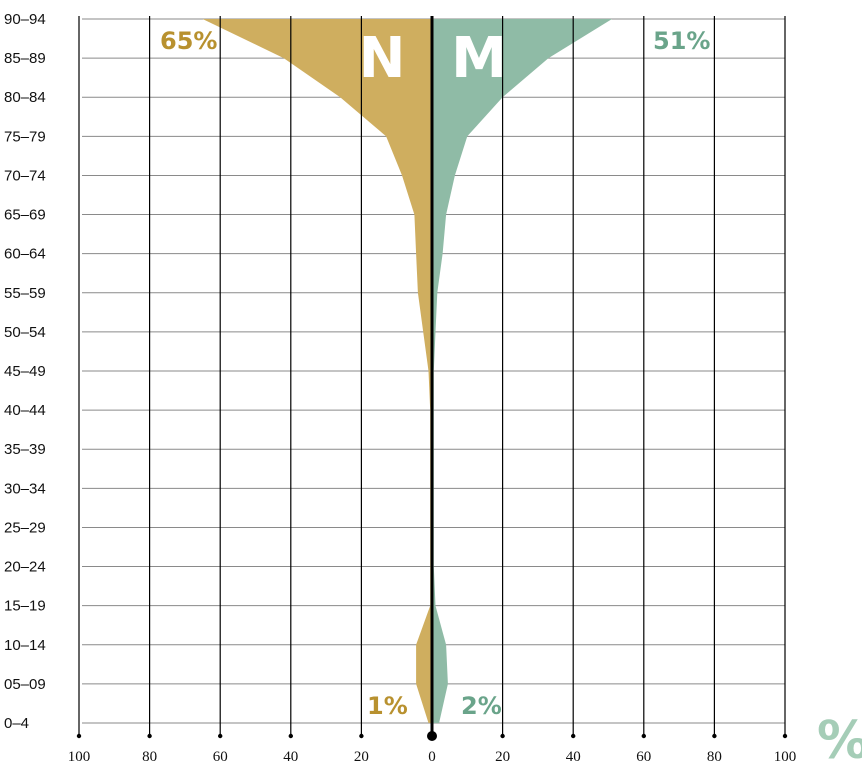  Describe the element at coordinates (481, 706) in the screenshot. I see `annotation-bottom-right: 2%` at that location.